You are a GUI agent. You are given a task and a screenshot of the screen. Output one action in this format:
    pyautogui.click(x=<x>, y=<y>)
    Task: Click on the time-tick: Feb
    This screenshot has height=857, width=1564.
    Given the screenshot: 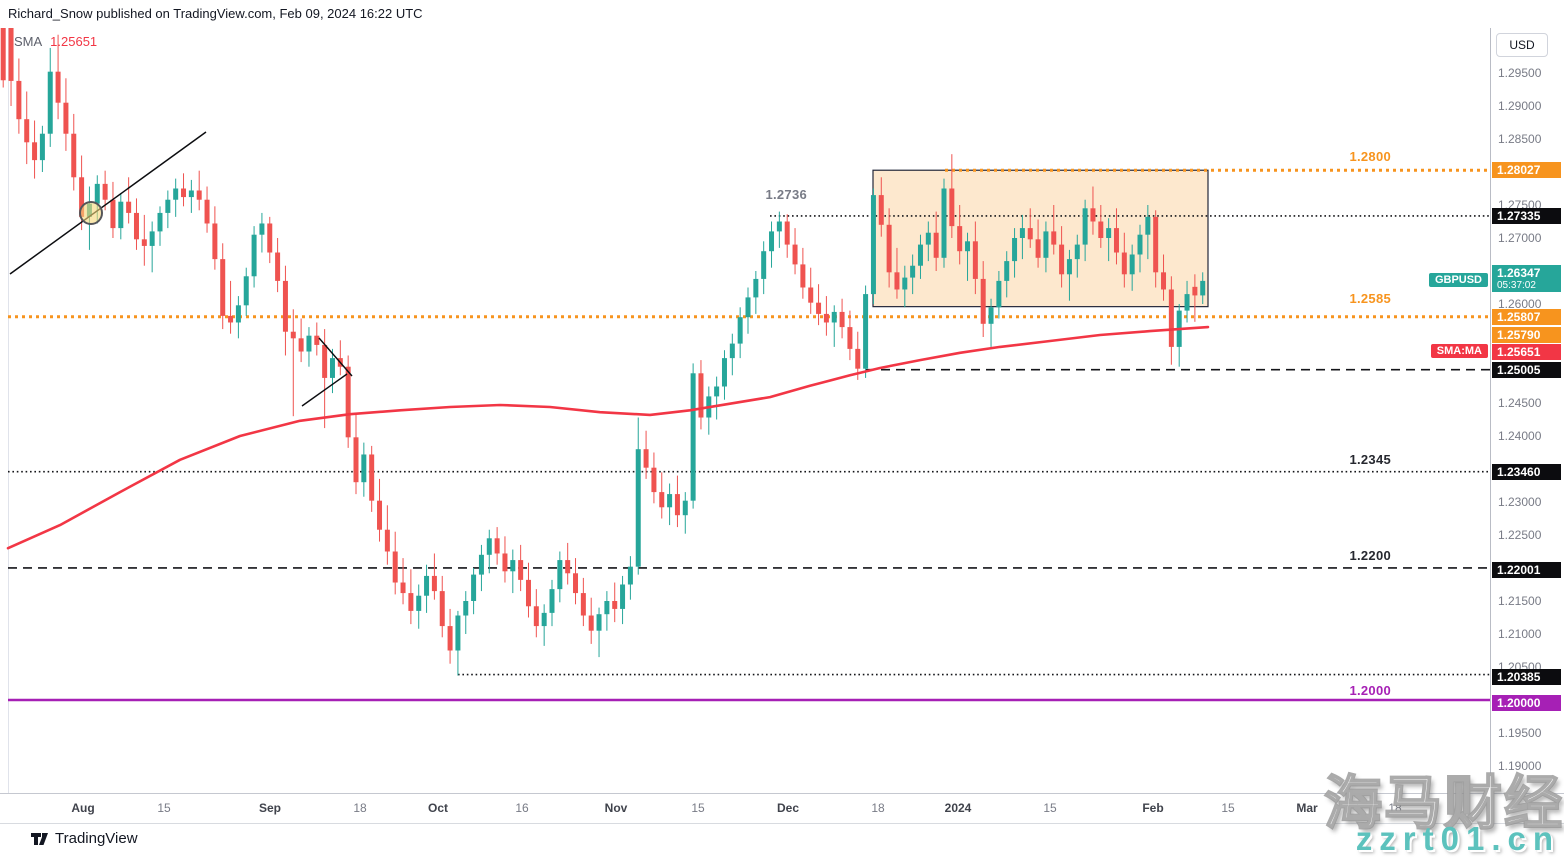 What is the action you would take?
    pyautogui.click(x=1153, y=808)
    